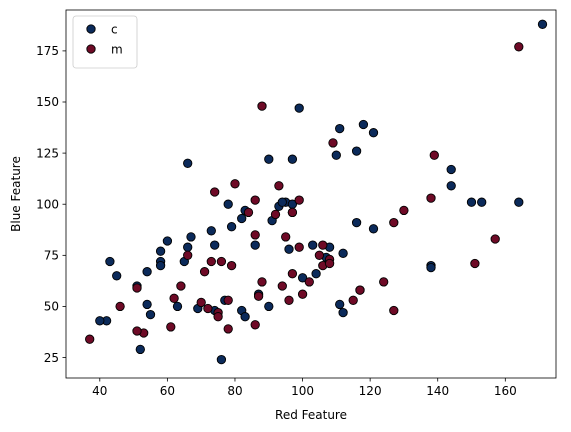 The height and width of the screenshot is (432, 571). Describe the element at coordinates (302, 391) in the screenshot. I see `x-tick-label: 100` at that location.